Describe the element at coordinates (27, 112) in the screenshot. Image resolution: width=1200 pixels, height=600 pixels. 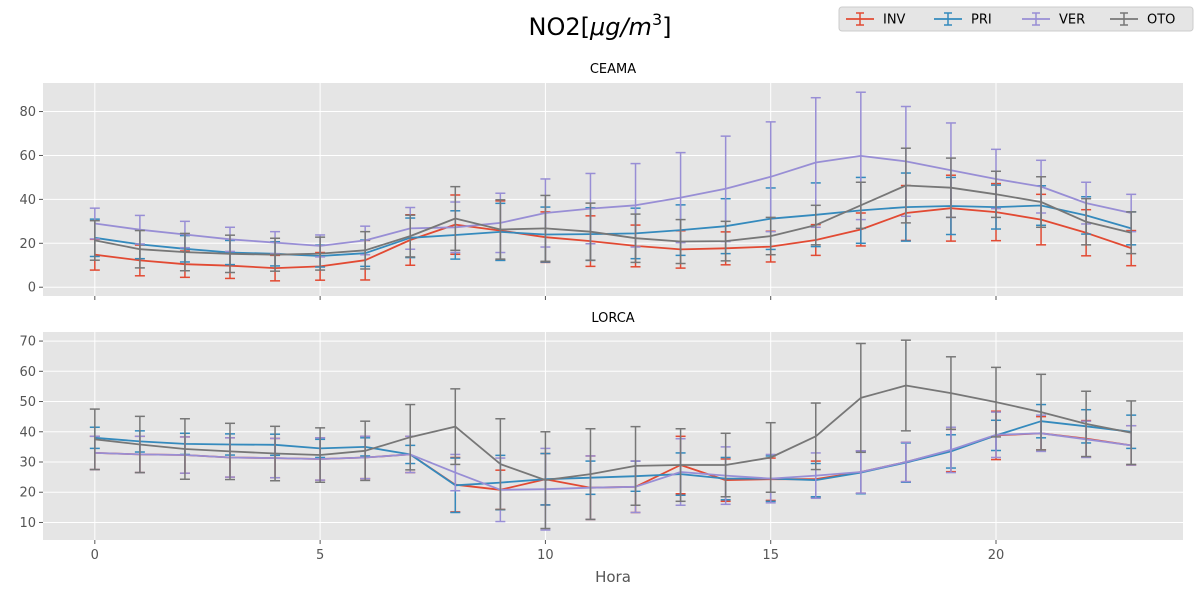
I see `y-tick-label: 80` at that location.